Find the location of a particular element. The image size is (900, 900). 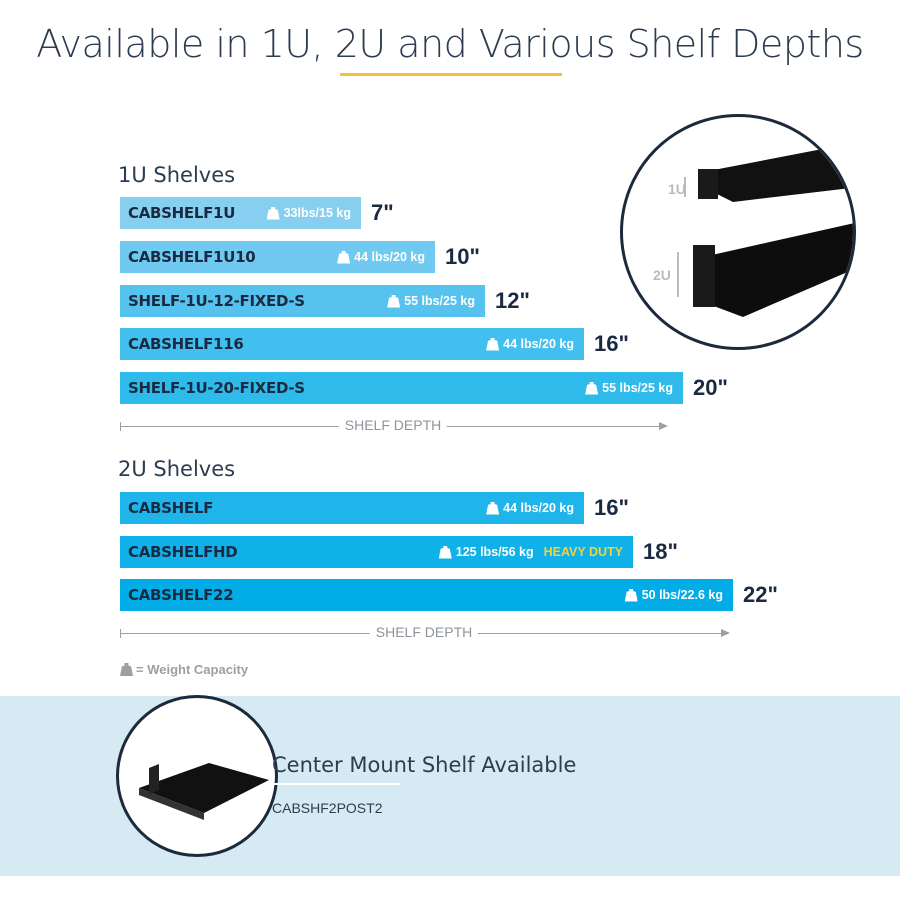

shelf-depth: 12" is located at coordinates (512, 300).